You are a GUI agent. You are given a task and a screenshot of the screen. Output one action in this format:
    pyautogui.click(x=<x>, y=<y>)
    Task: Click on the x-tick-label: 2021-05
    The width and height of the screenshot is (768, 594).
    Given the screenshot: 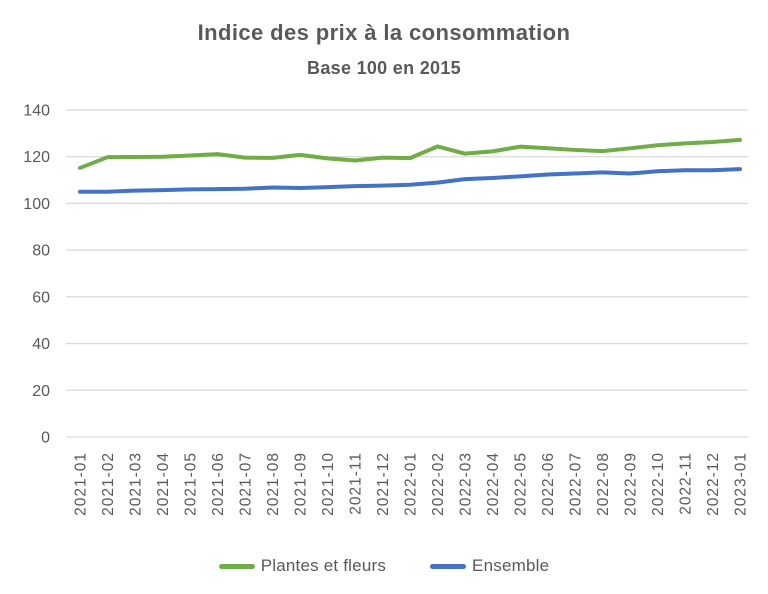 What is the action you would take?
    pyautogui.click(x=191, y=484)
    